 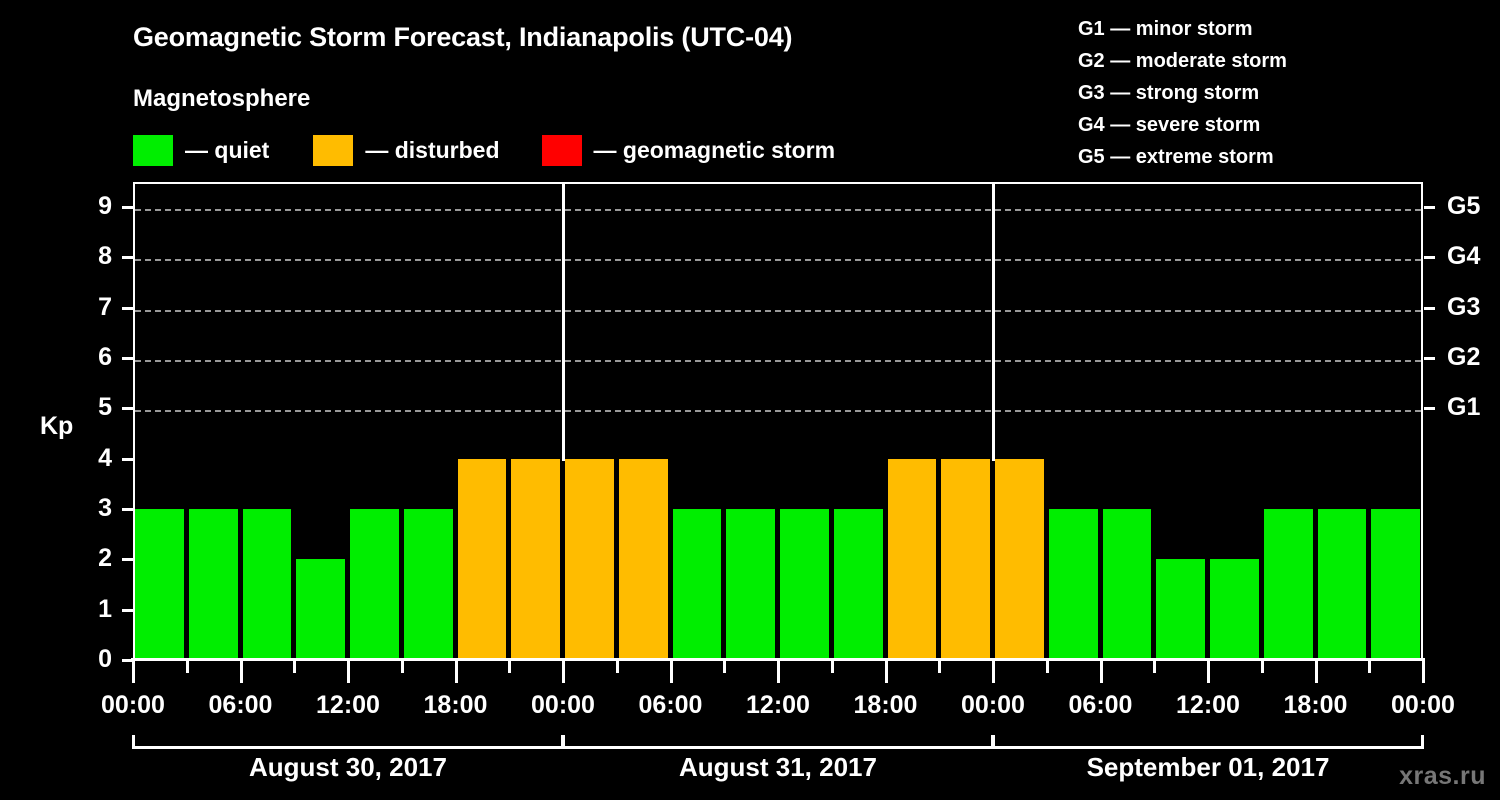 What do you see at coordinates (455, 705) in the screenshot?
I see `x-tick-label-3: 18:00` at bounding box center [455, 705].